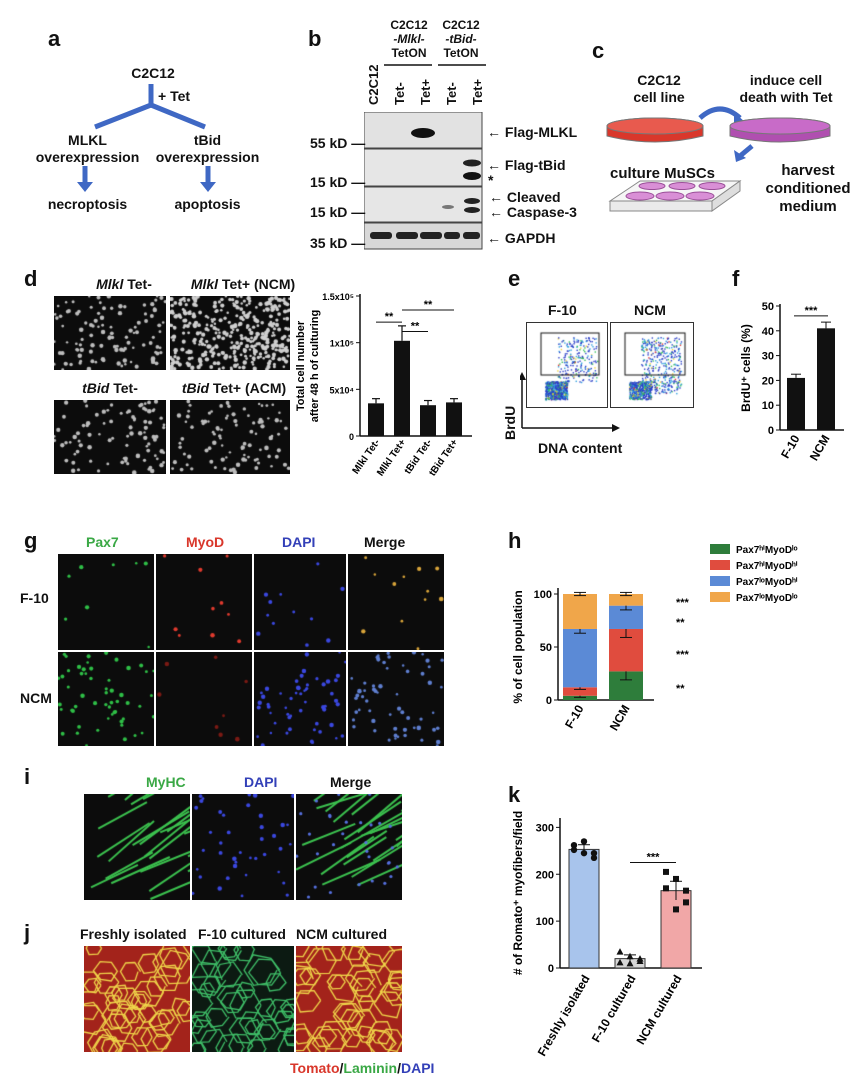 Image resolution: width=866 pixels, height=1090 pixels. What do you see at coordinates (27, 776) in the screenshot?
I see `panel-i-label: i` at bounding box center [27, 776].